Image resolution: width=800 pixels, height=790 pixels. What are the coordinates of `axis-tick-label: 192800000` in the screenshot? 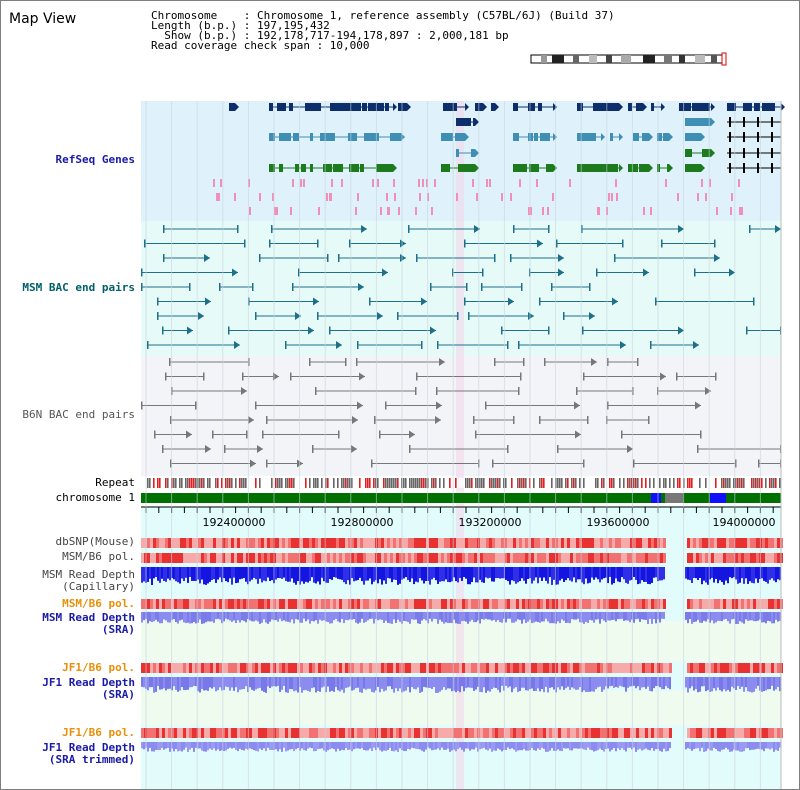 It's located at (362, 522).